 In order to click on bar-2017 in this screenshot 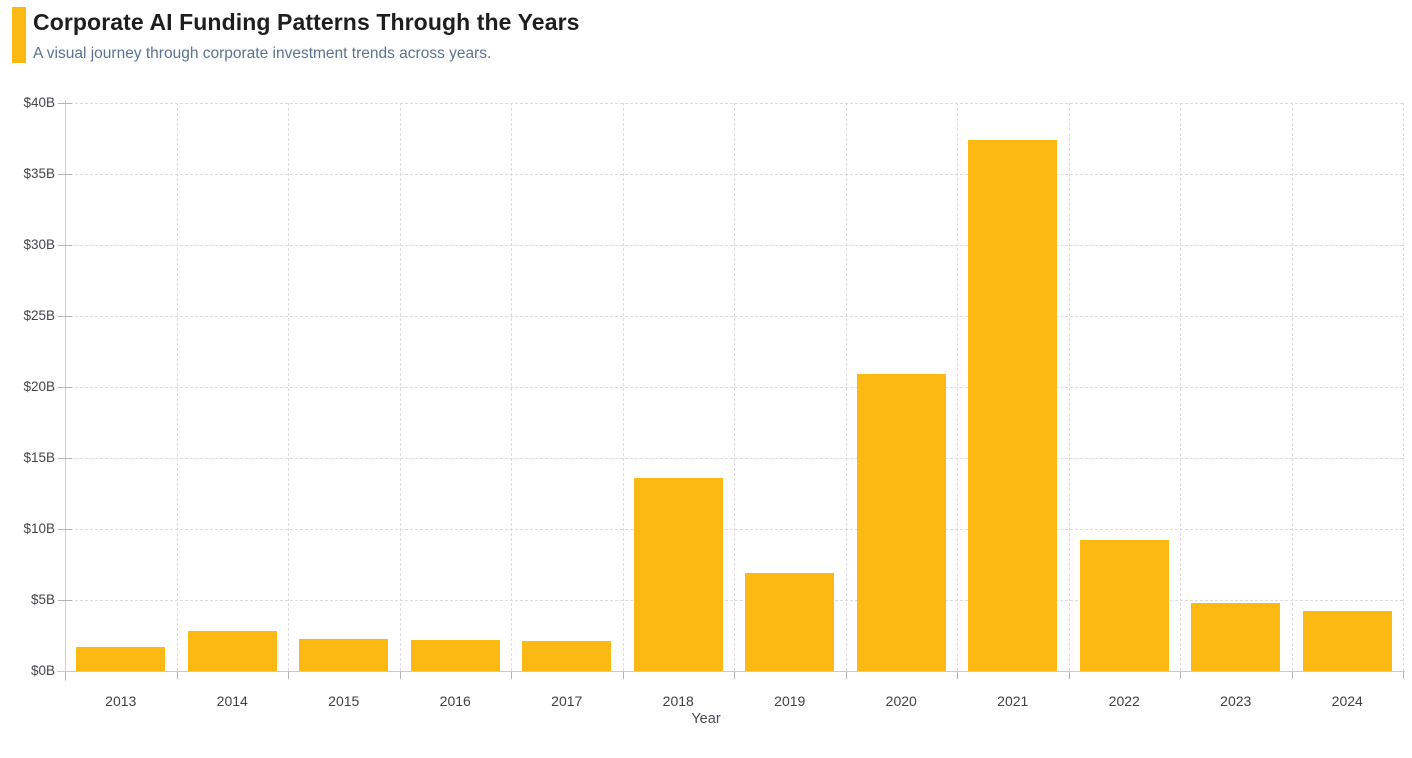, I will do `click(567, 656)`.